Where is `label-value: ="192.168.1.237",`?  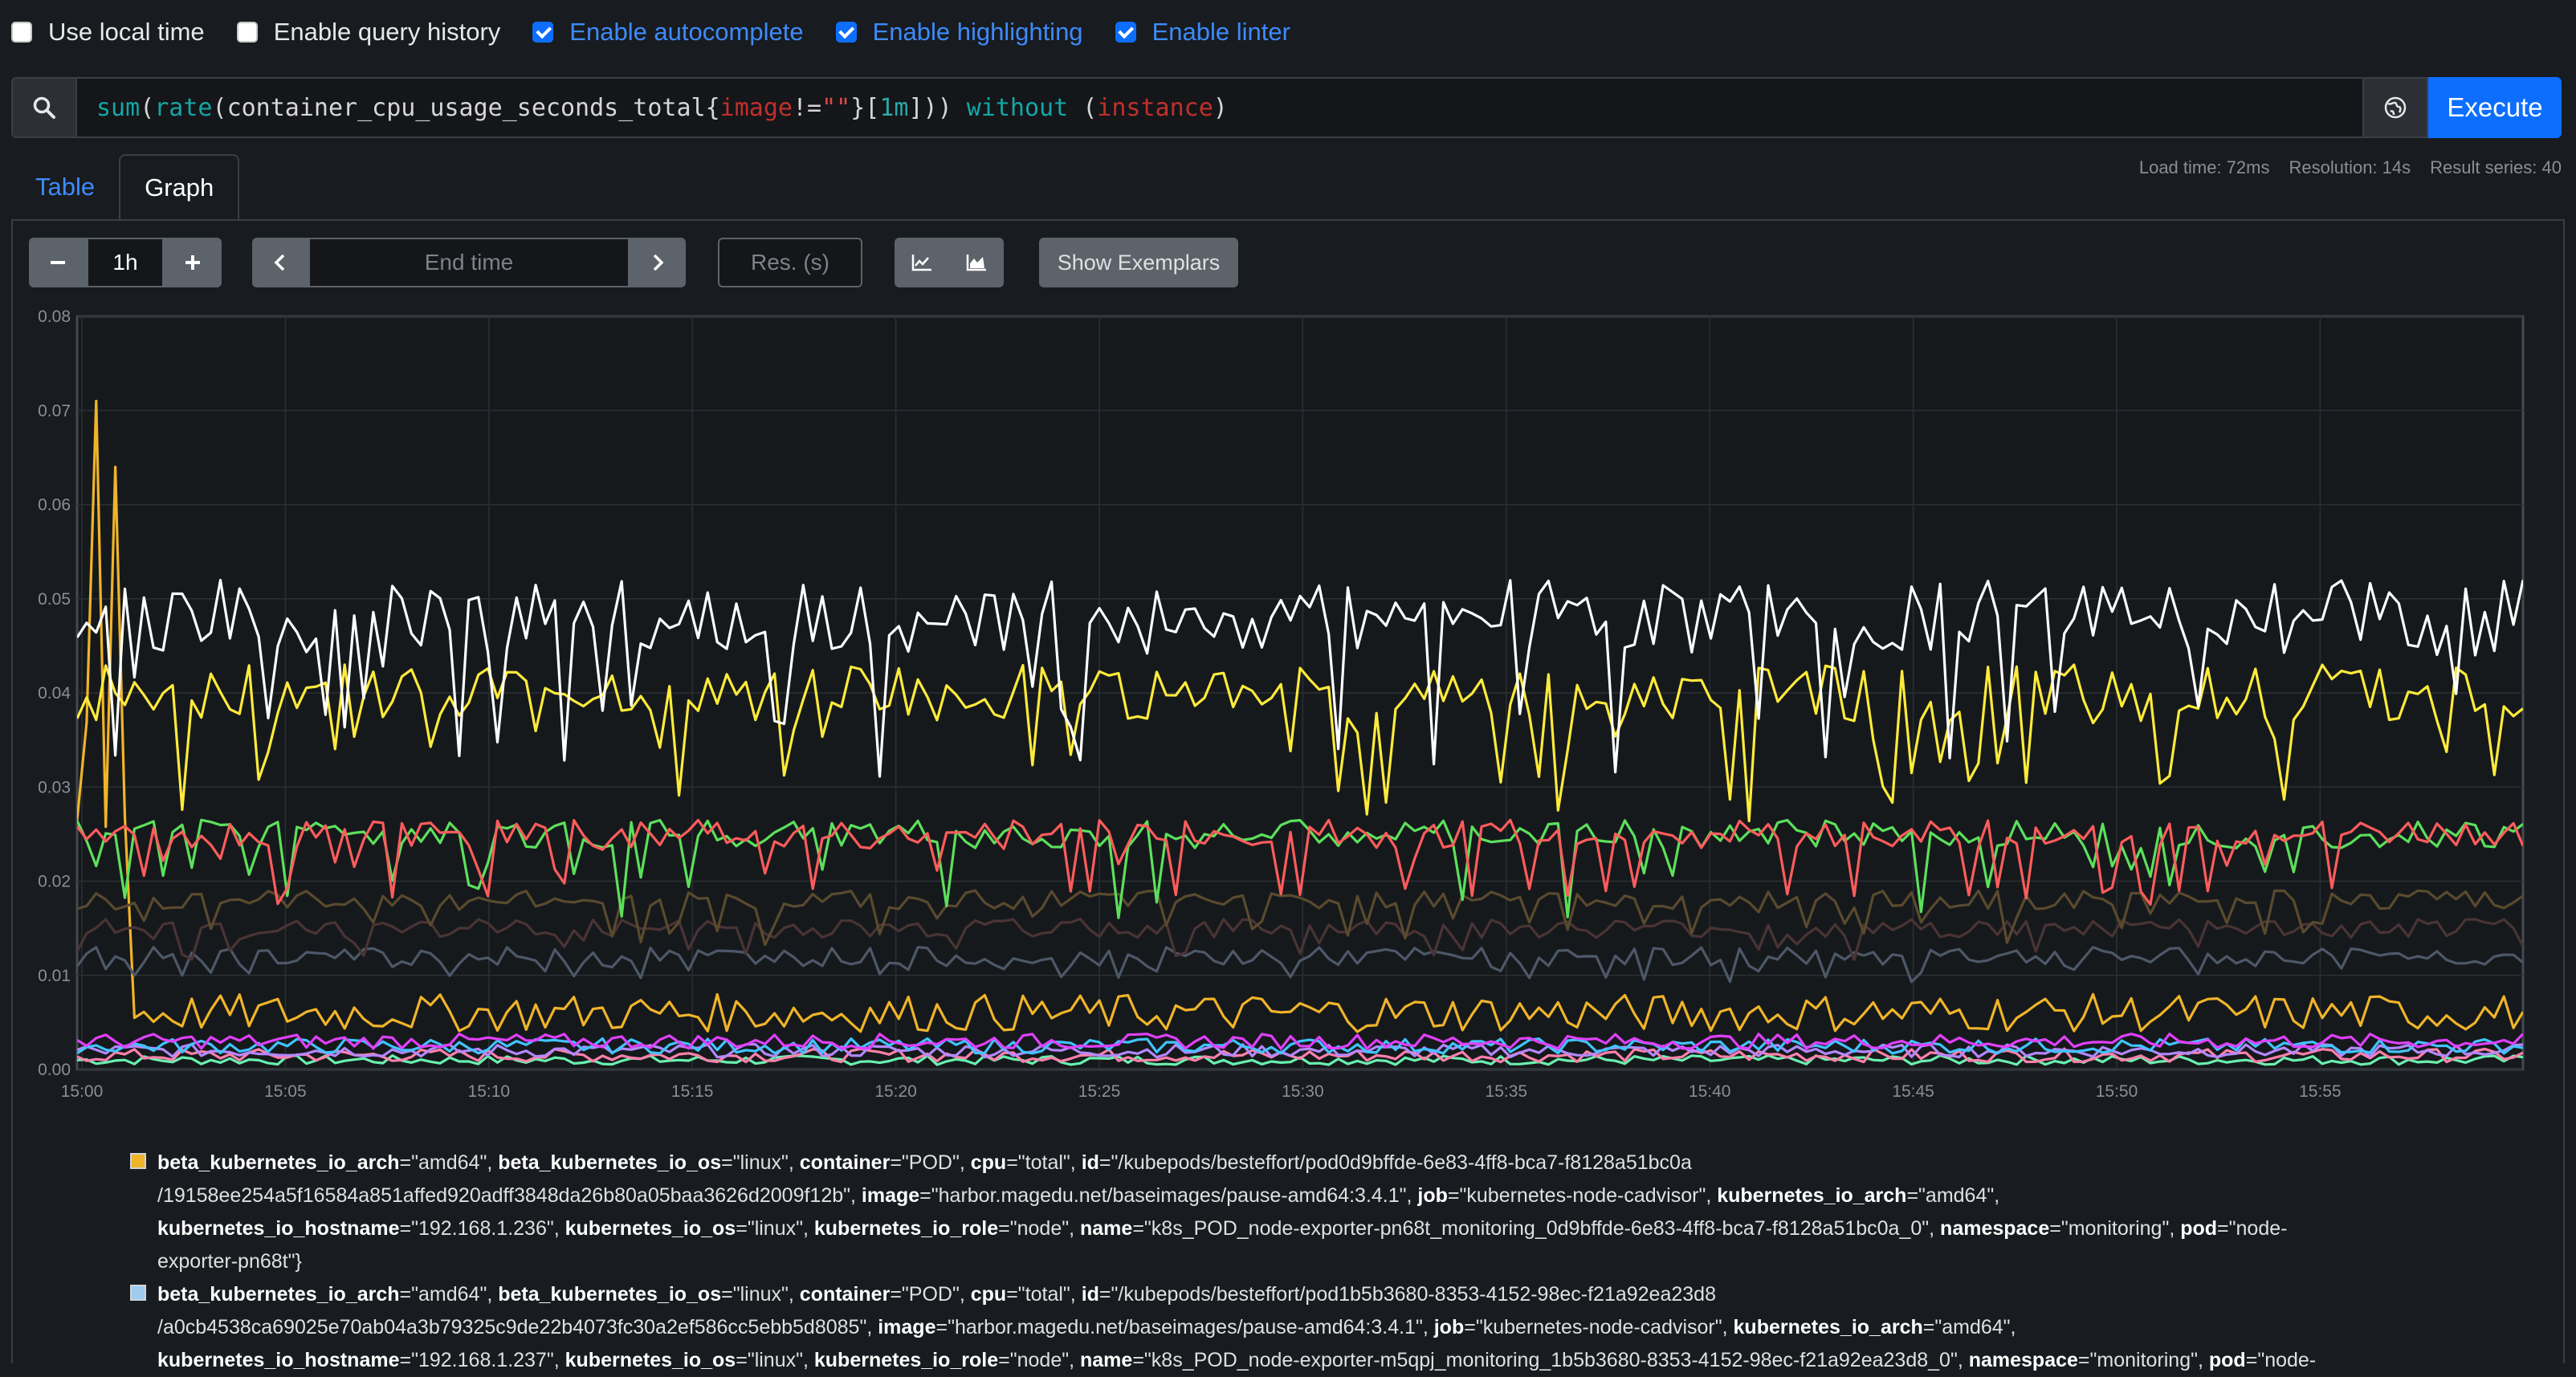
label-value: ="192.168.1.237", is located at coordinates (482, 1360).